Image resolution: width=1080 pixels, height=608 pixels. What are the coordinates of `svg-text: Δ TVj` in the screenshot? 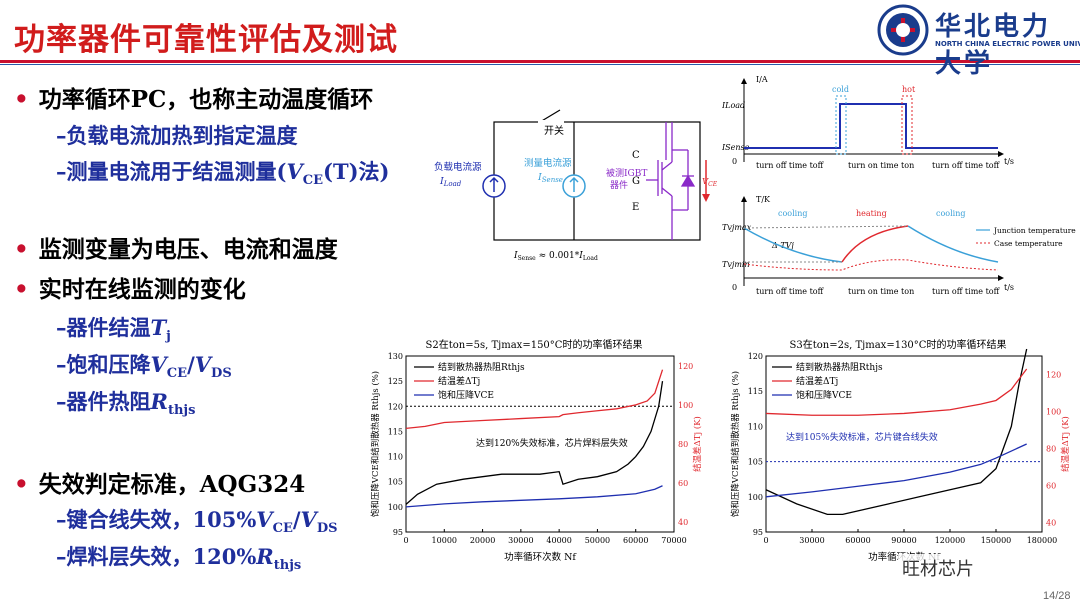 It's located at (782, 245).